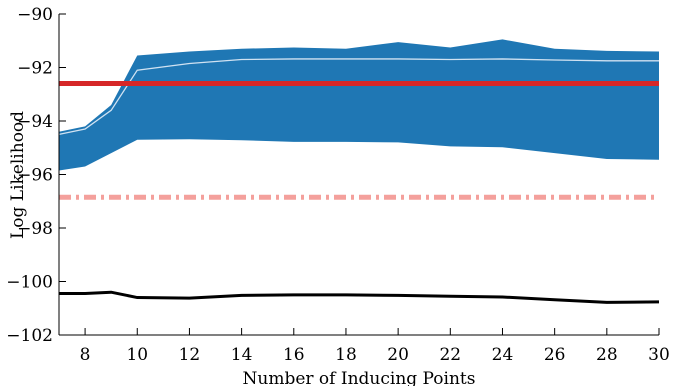 The width and height of the screenshot is (673, 386). Describe the element at coordinates (359, 297) in the screenshot. I see `black-line` at that location.